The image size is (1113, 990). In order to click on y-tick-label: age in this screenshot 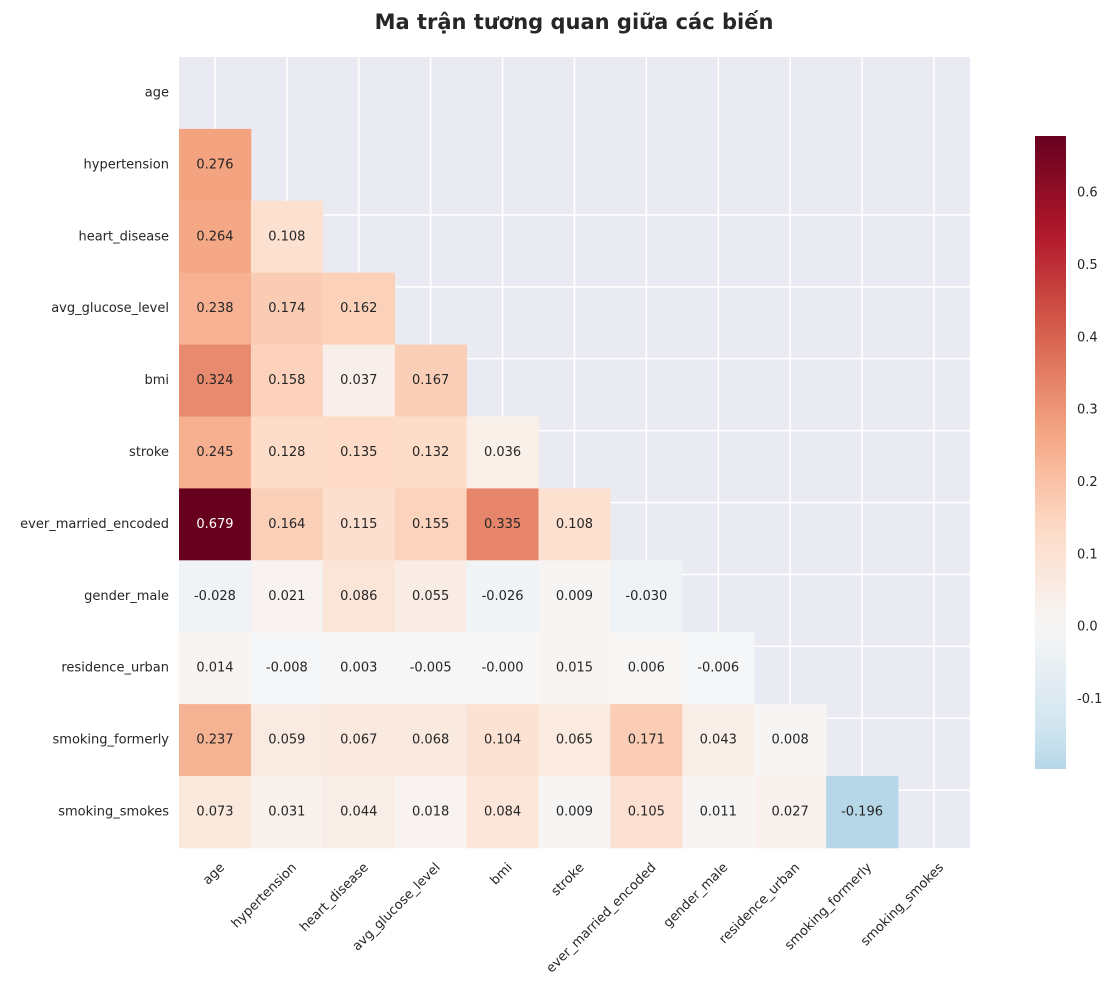, I will do `click(157, 92)`.